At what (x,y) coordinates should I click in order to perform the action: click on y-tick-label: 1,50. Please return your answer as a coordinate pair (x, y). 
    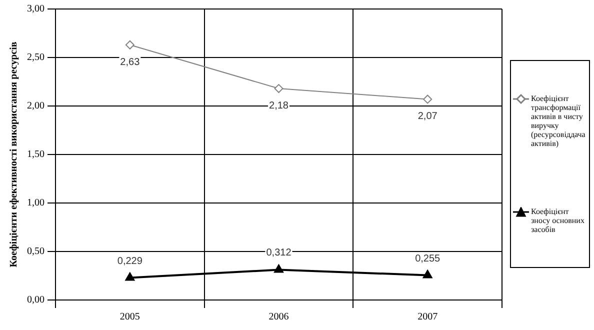
    Looking at the image, I should click on (35, 154).